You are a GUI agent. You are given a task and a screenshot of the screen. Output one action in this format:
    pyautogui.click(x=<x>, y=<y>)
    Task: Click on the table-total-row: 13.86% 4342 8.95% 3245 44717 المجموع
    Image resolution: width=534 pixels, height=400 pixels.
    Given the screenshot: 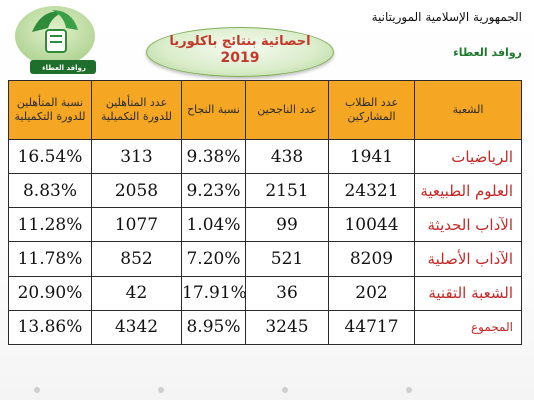 What is the action you would take?
    pyautogui.click(x=265, y=327)
    